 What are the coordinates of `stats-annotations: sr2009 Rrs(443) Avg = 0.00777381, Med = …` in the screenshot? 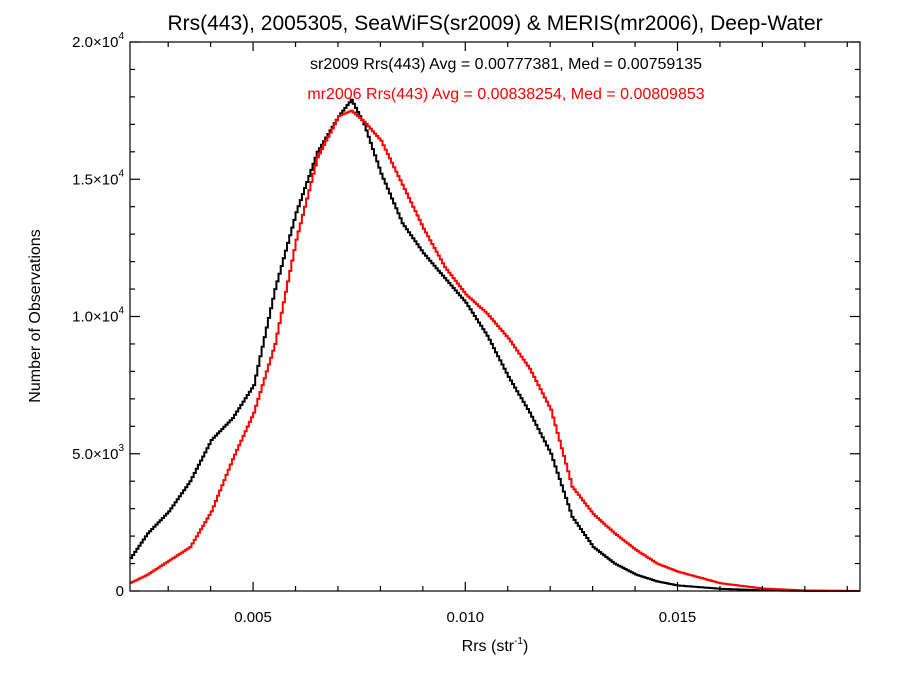 It's located at (505, 79).